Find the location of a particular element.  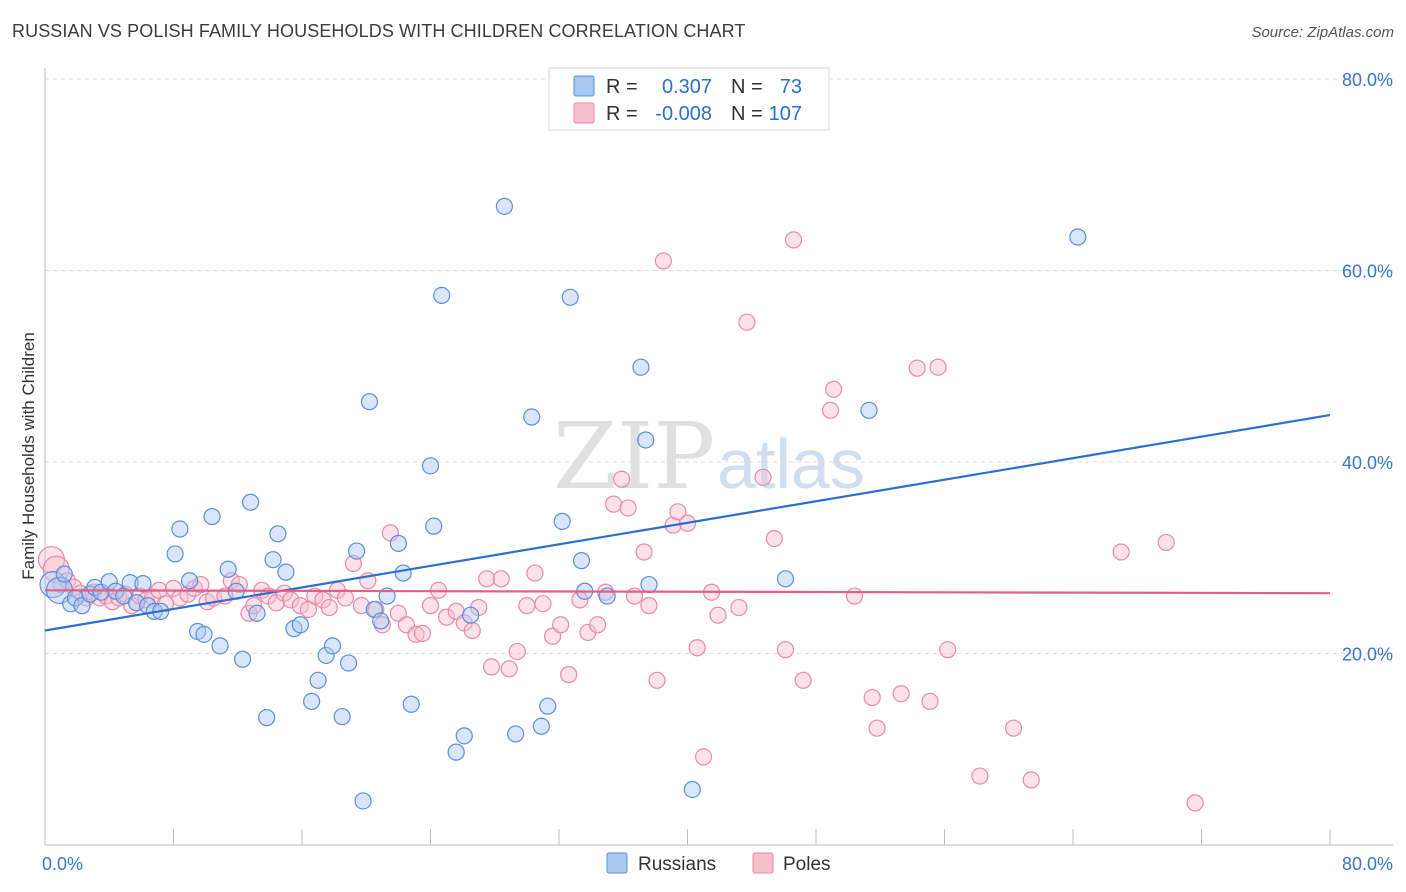

bottom-legend-swatch-poles is located at coordinates (763, 863).